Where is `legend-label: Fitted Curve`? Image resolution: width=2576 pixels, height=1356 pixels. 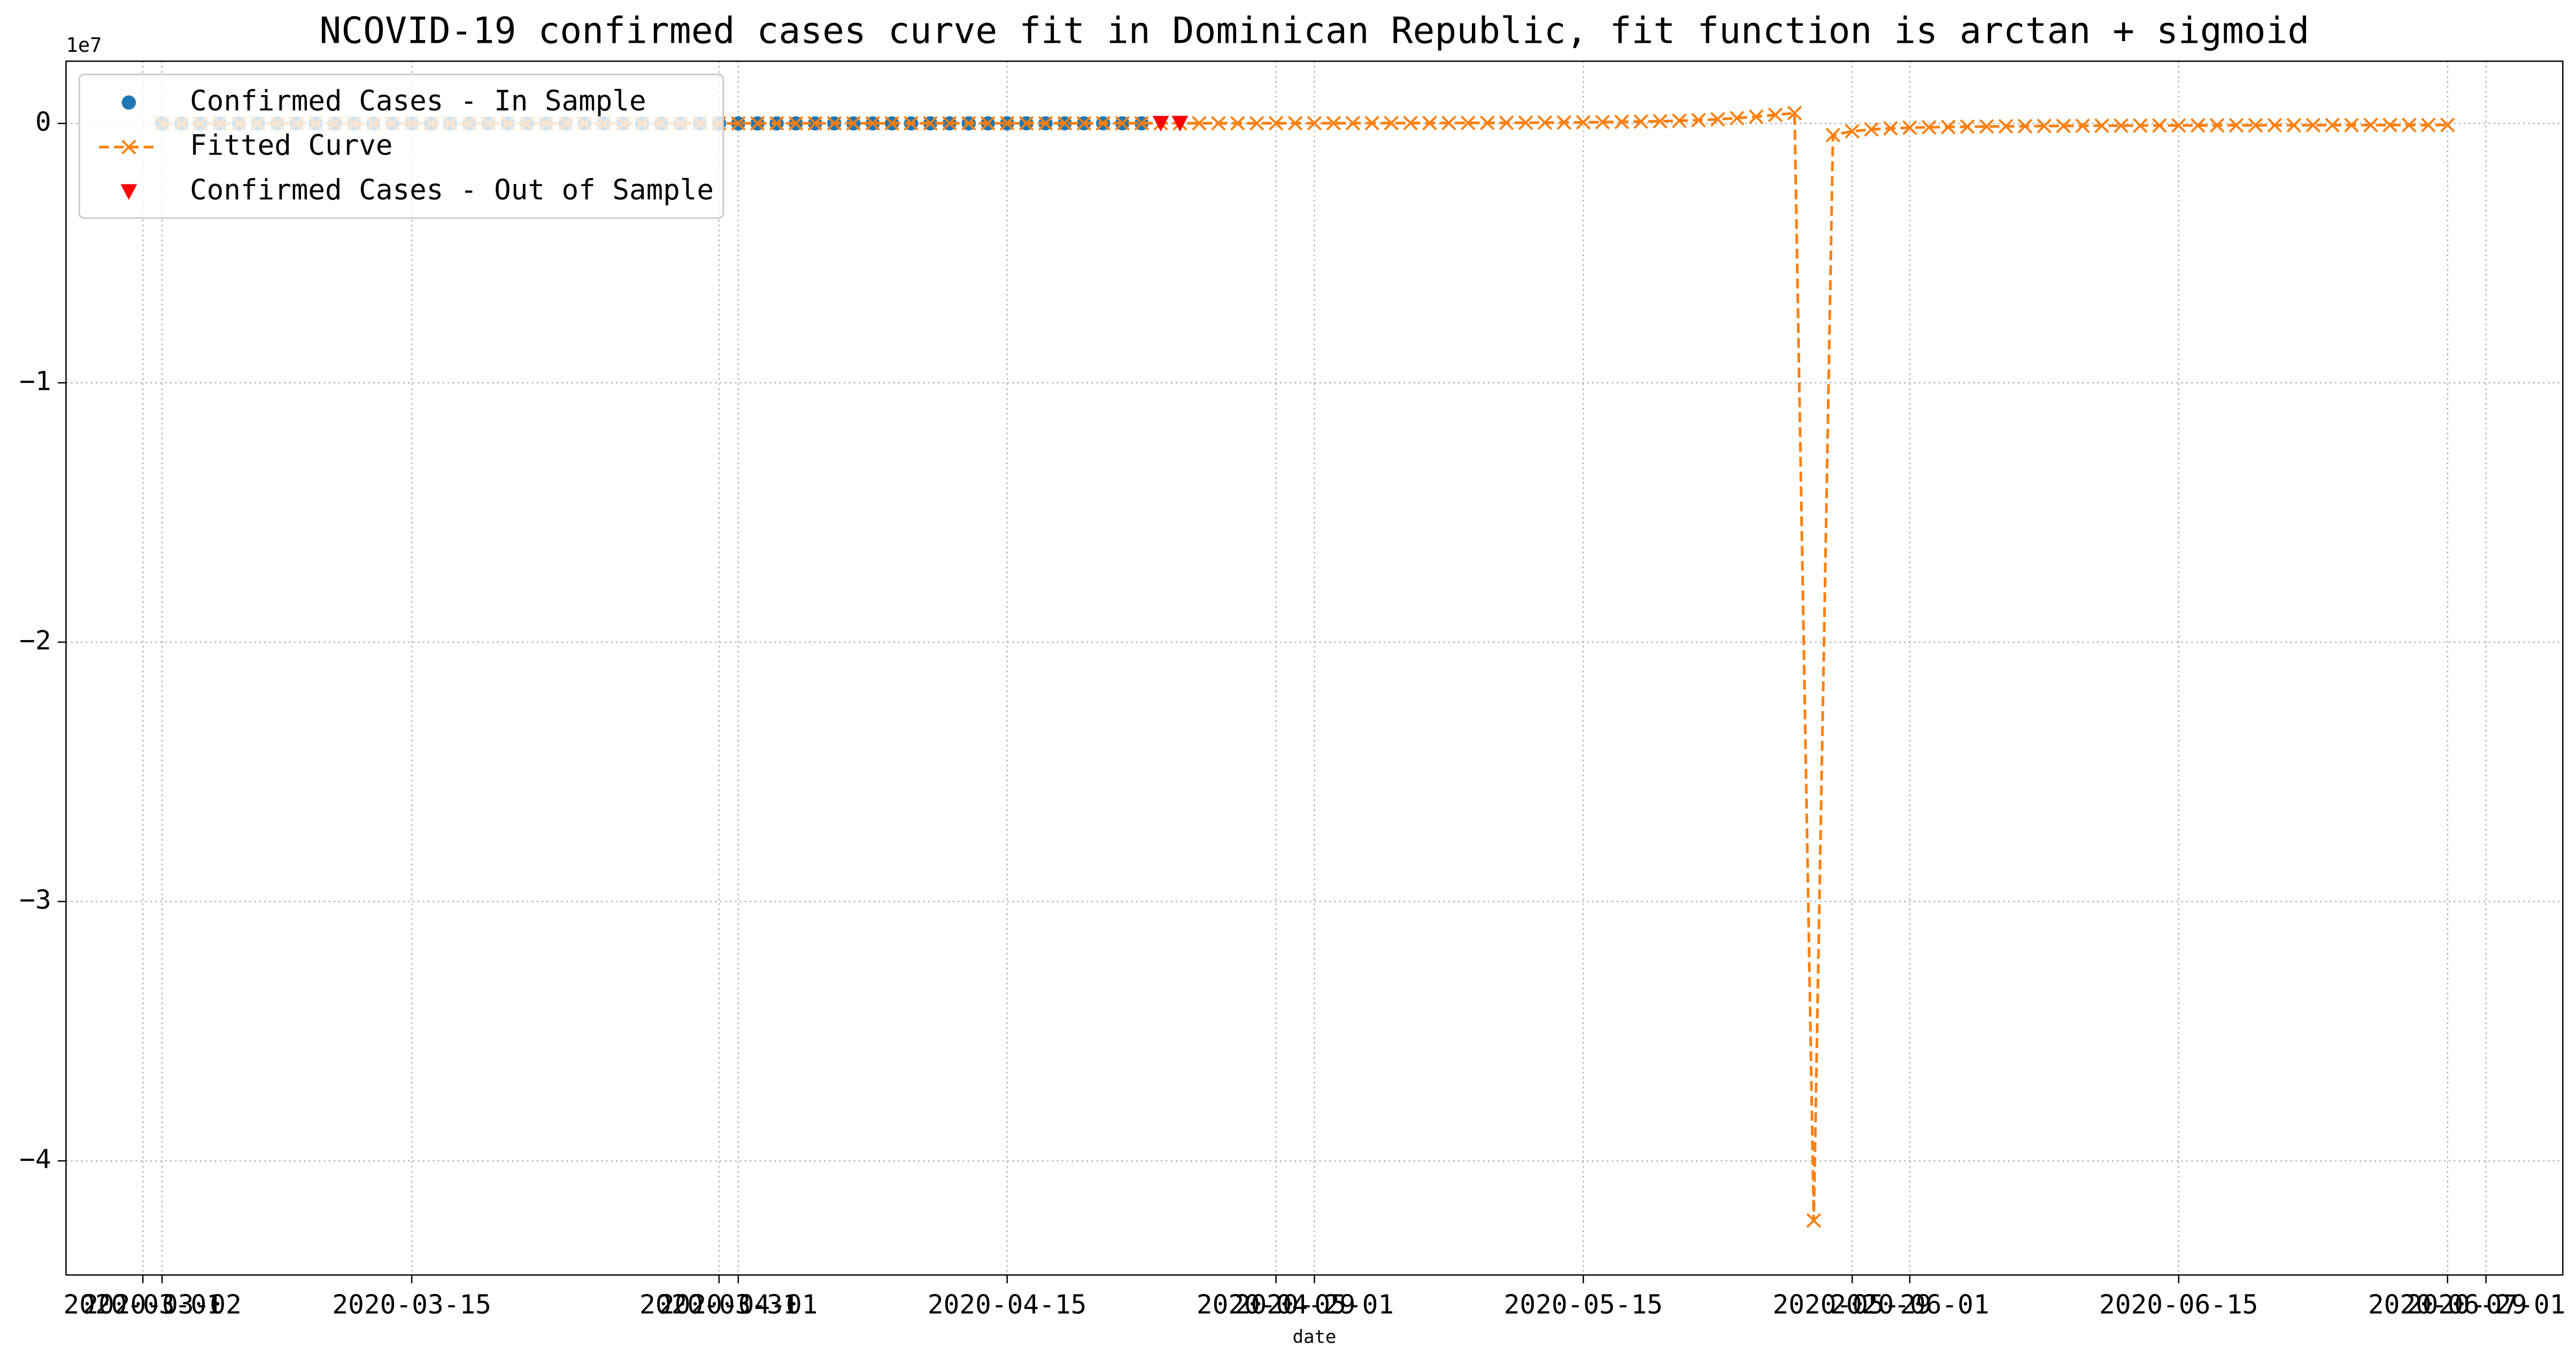 legend-label: Fitted Curve is located at coordinates (291, 145).